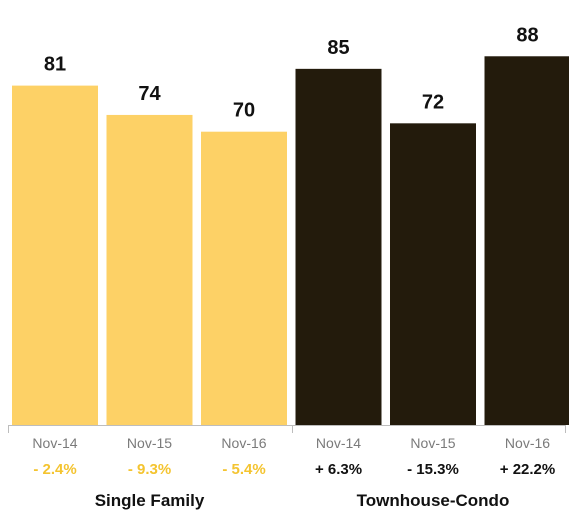 Image resolution: width=569 pixels, height=514 pixels. What do you see at coordinates (244, 111) in the screenshot?
I see `bar-value-label: 70` at bounding box center [244, 111].